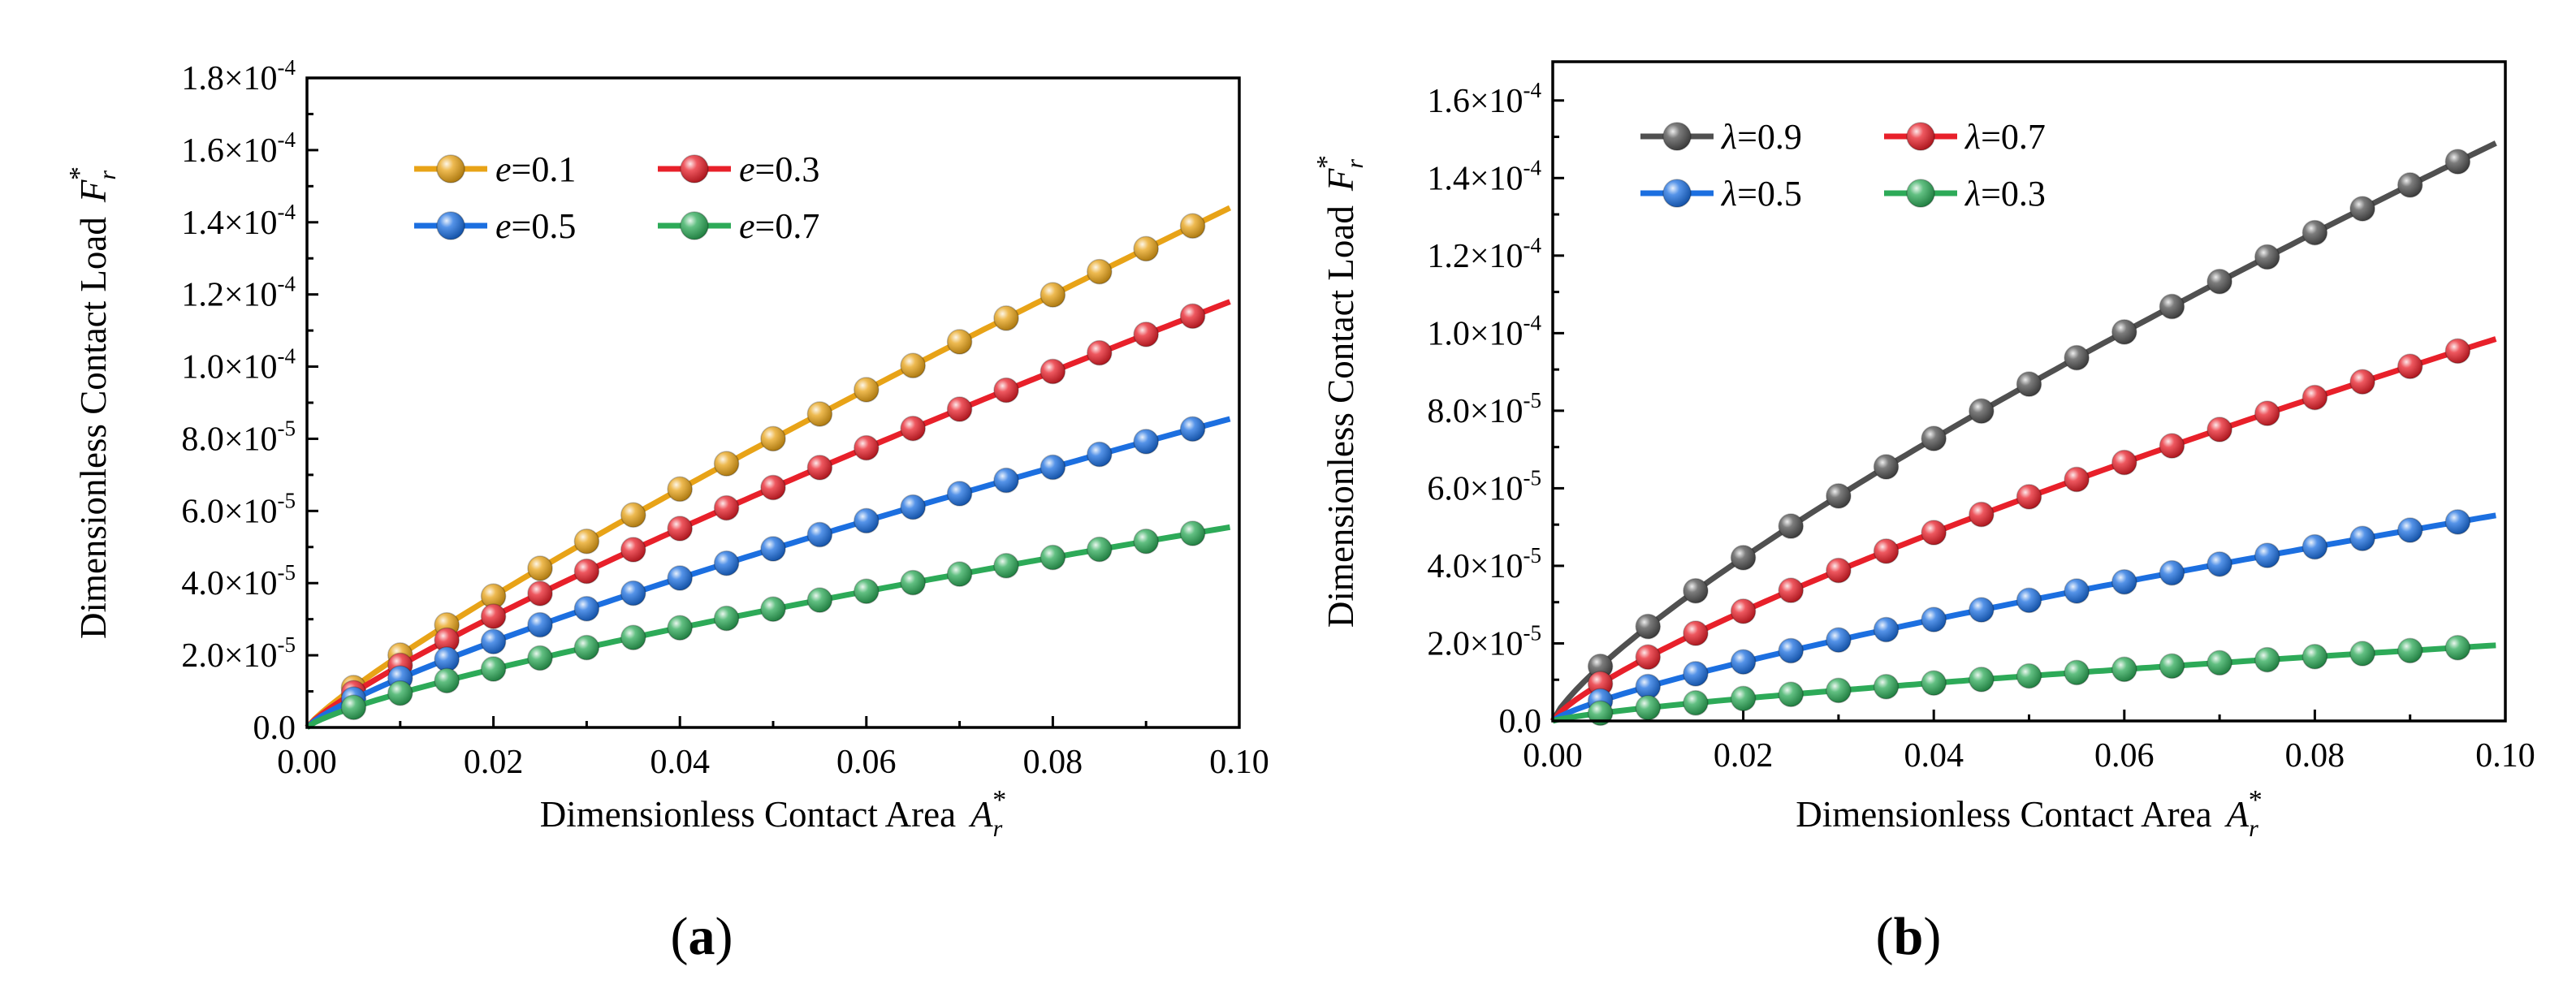 This screenshot has height=997, width=2576. I want to click on x-tick-label: 0.02, so click(494, 763).